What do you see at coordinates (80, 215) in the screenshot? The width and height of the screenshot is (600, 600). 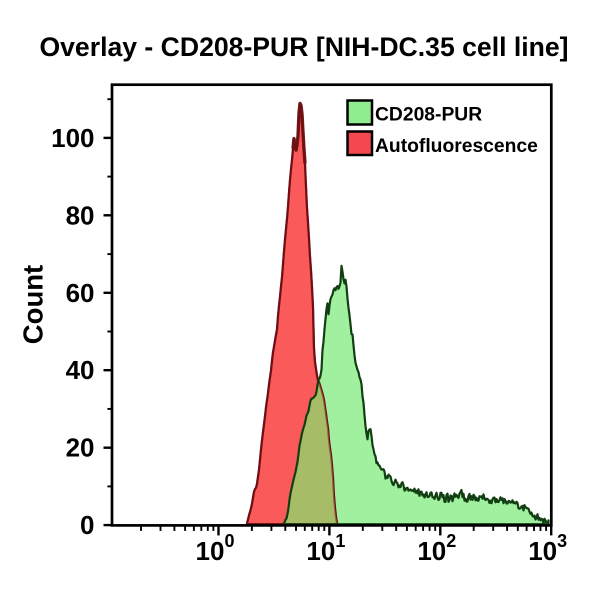 I see `svg-text: 80` at bounding box center [80, 215].